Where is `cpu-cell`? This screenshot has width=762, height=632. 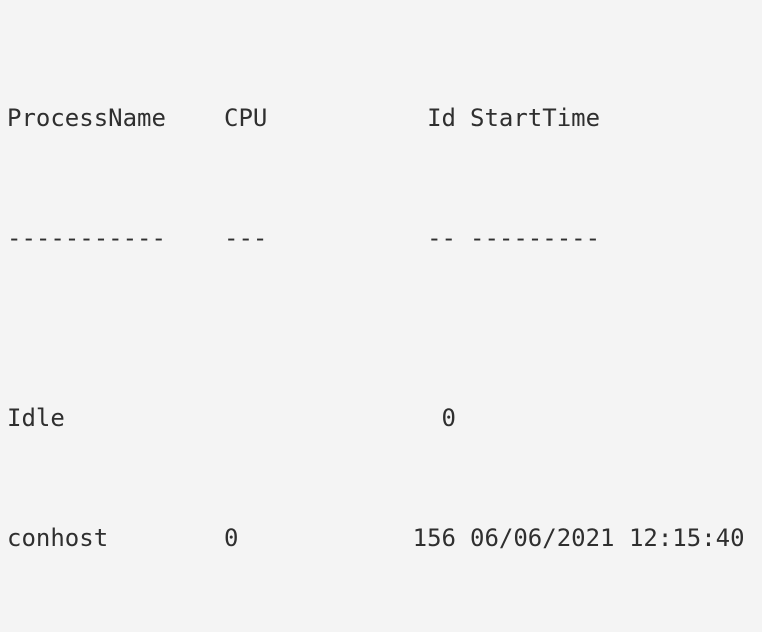
cpu-cell is located at coordinates (283, 418).